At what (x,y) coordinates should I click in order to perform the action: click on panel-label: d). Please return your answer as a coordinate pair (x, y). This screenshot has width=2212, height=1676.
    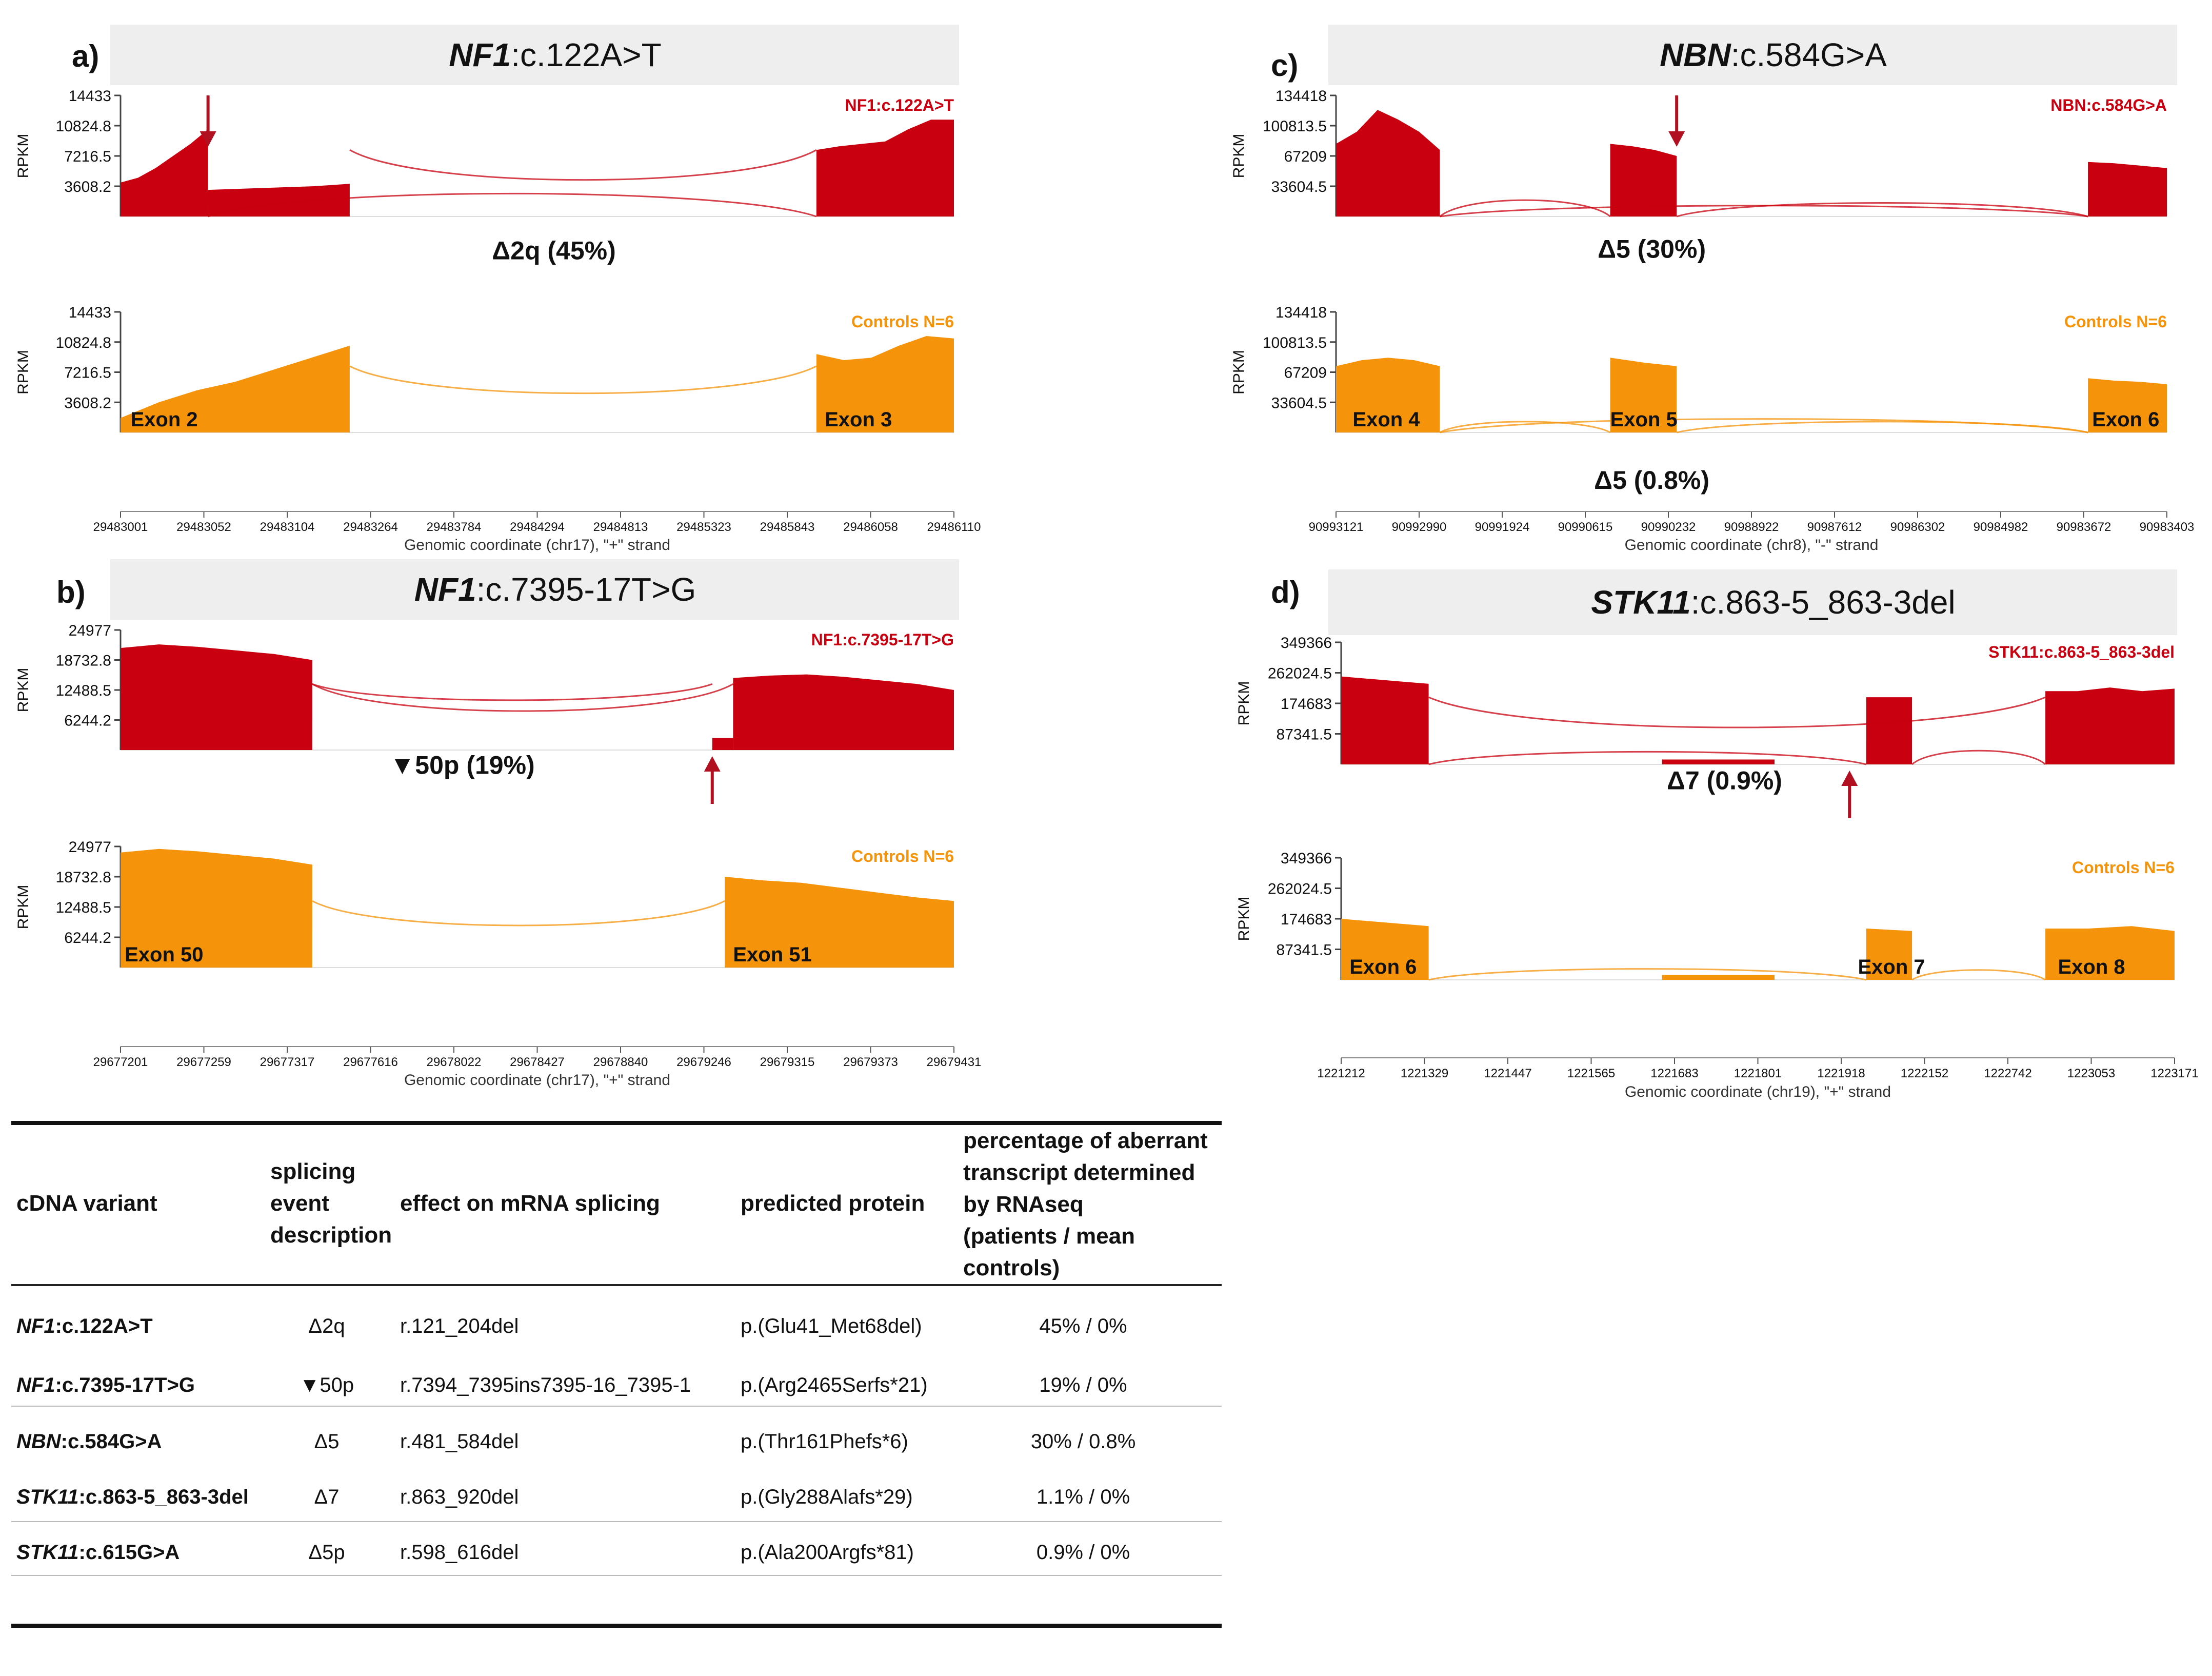
    Looking at the image, I should click on (1285, 592).